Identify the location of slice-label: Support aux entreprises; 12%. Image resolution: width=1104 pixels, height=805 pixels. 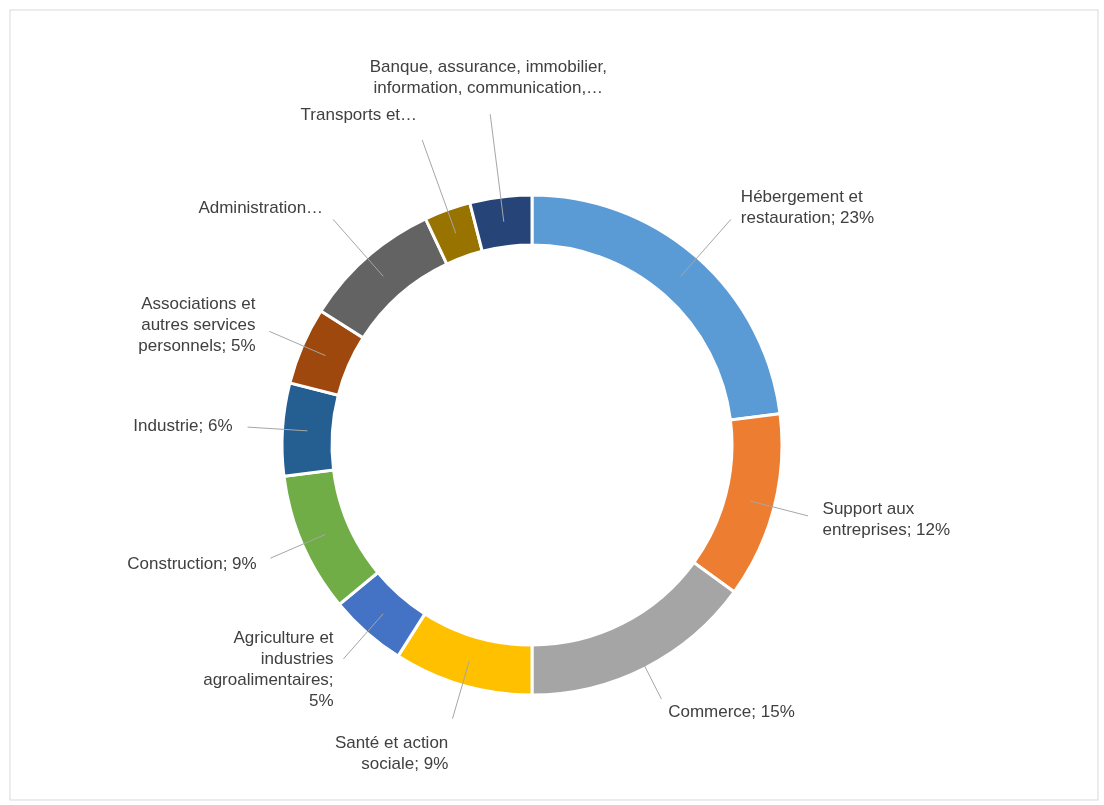
(886, 518).